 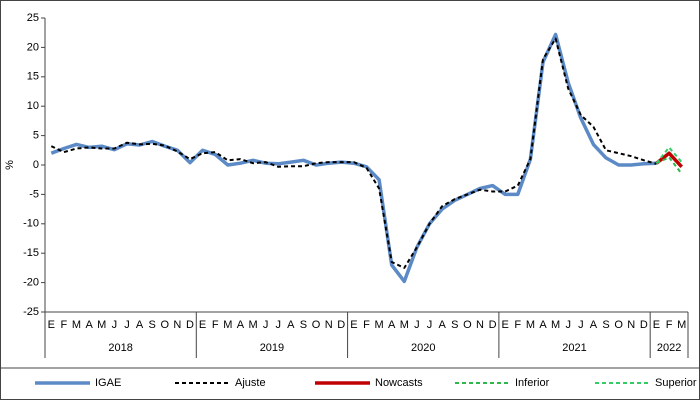 I want to click on y-tick-label: -5, so click(x=34, y=194).